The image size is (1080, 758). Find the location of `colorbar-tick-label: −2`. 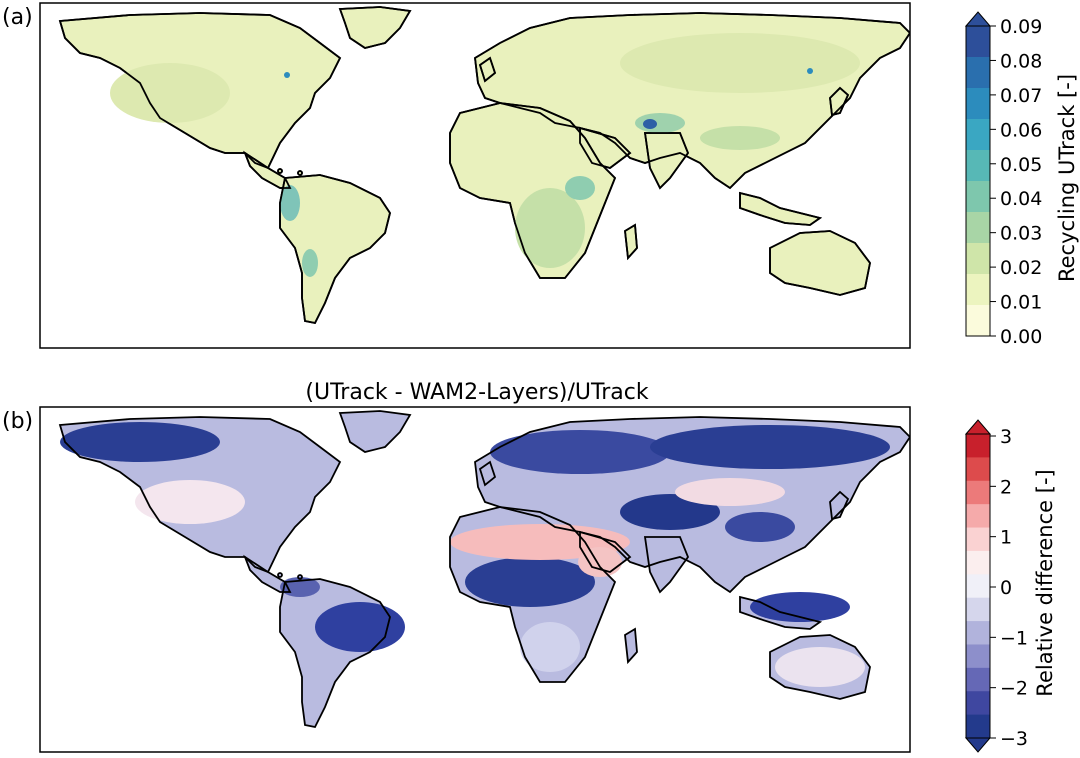

colorbar-tick-label: −2 is located at coordinates (1014, 689).